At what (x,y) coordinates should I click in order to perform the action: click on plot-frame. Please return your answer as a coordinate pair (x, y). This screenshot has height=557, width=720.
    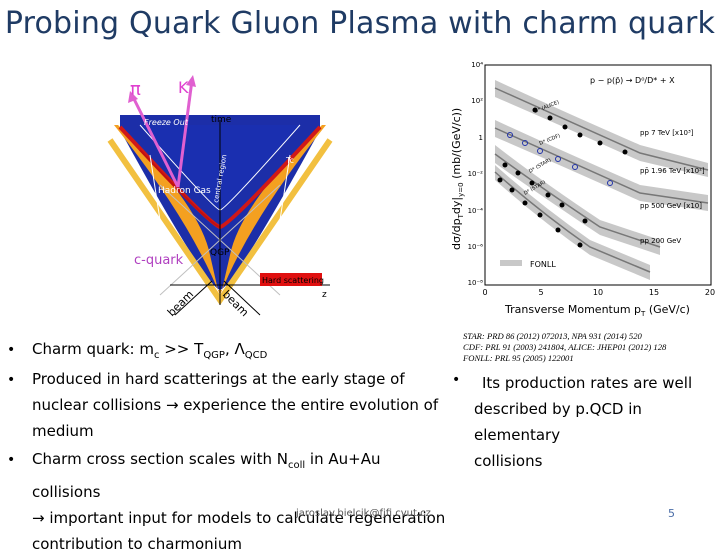
    Looking at the image, I should click on (598, 175).